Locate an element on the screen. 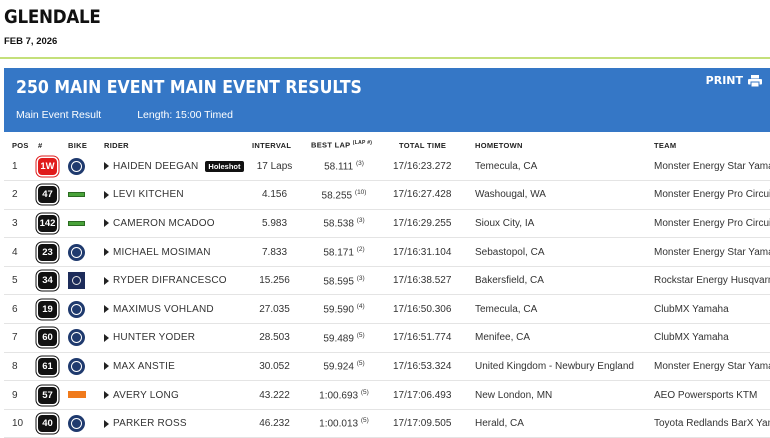  number-cell: 47 is located at coordinates (53, 195).